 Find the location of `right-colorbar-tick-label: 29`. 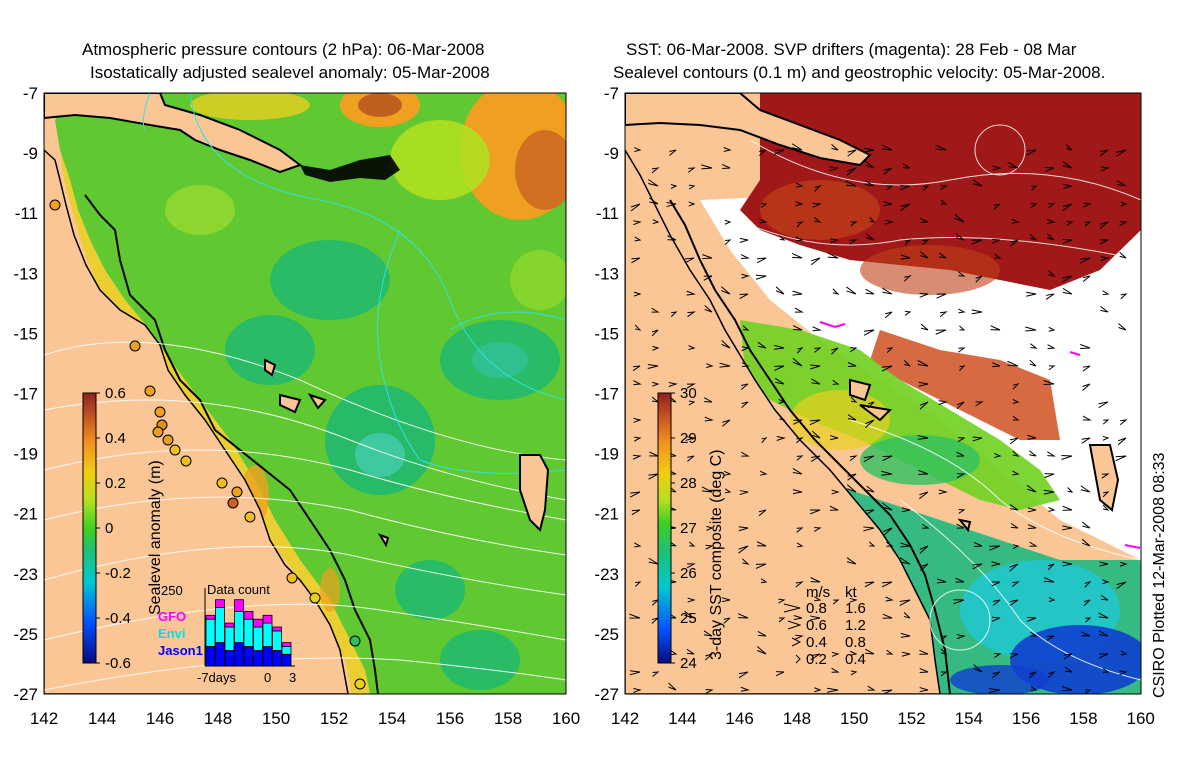

right-colorbar-tick-label: 29 is located at coordinates (688, 438).